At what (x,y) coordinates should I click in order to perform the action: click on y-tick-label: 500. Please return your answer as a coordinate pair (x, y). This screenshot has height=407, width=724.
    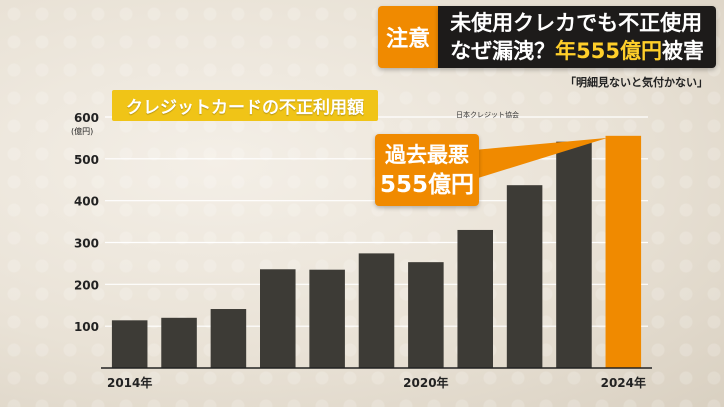
    Looking at the image, I should click on (86, 160).